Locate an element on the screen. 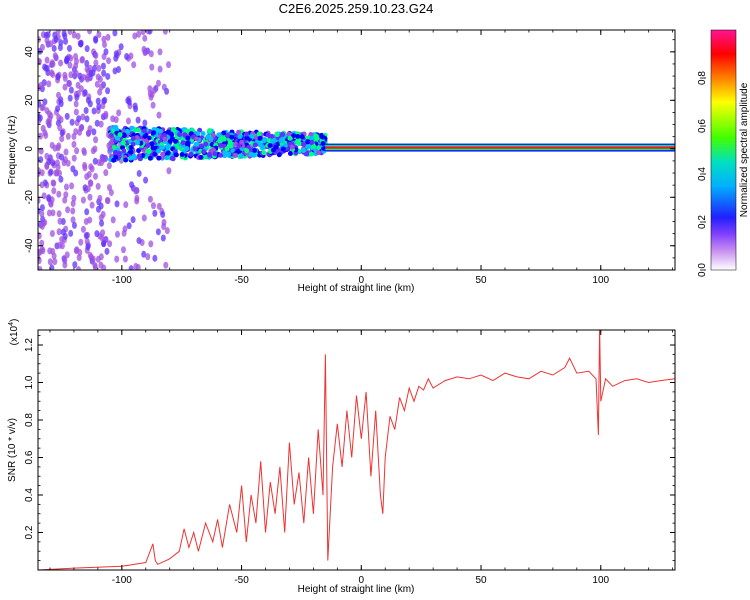 The height and width of the screenshot is (600, 750). snr-xtick-label: 100 is located at coordinates (600, 580).